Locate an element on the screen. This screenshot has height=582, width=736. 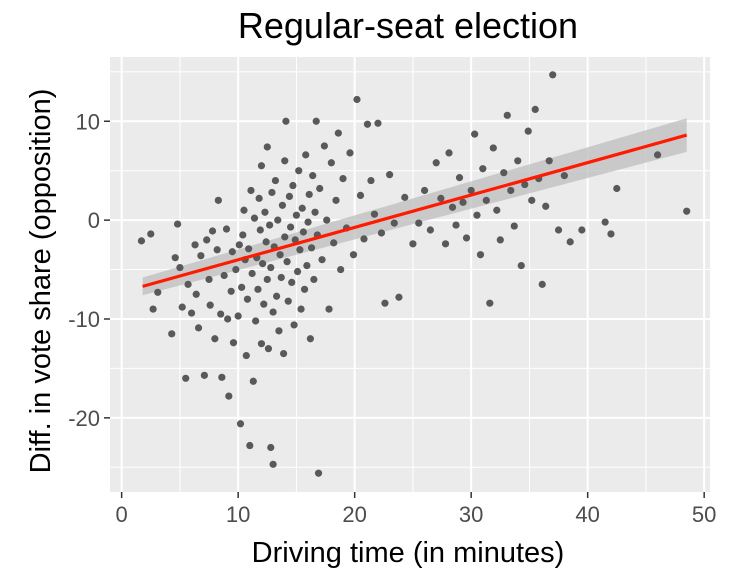
chart-title: Regular-seat election is located at coordinates (408, 25).